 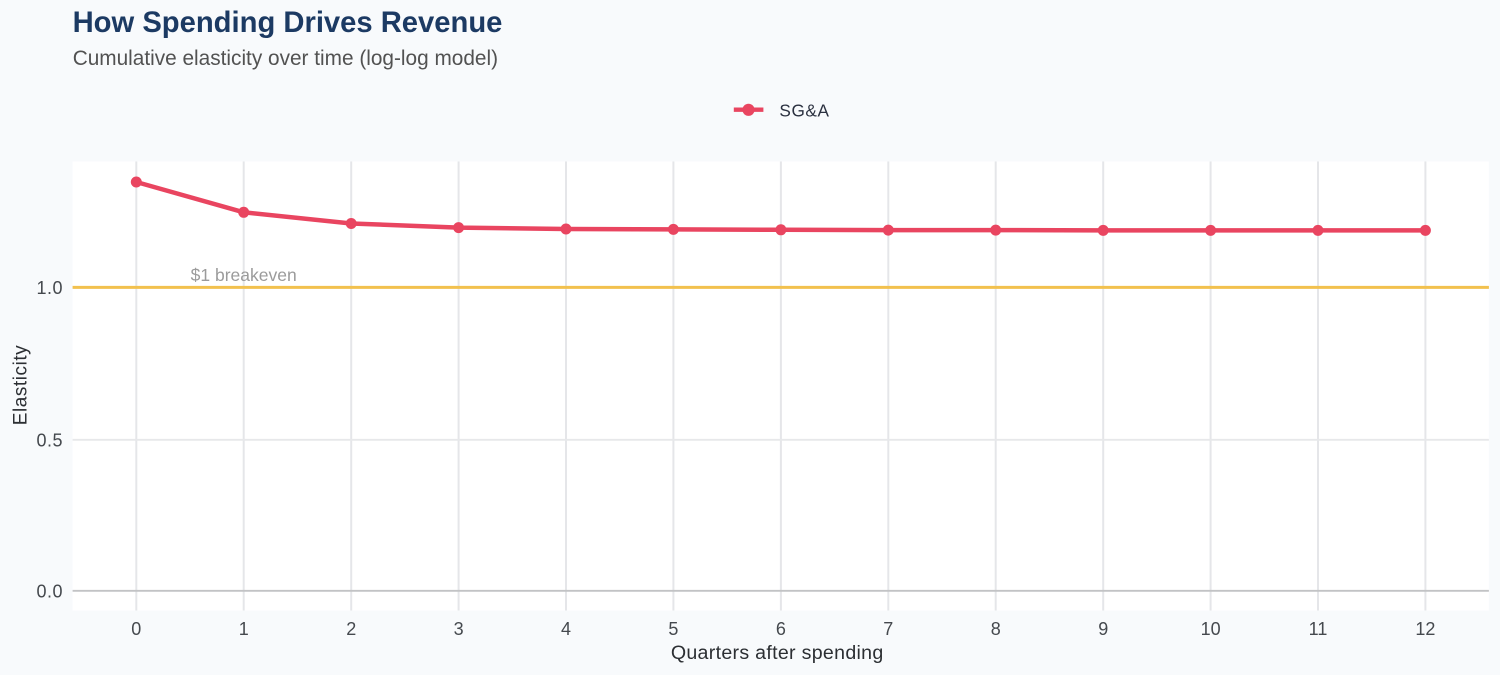 I want to click on svg-text: 8, so click(x=996, y=629).